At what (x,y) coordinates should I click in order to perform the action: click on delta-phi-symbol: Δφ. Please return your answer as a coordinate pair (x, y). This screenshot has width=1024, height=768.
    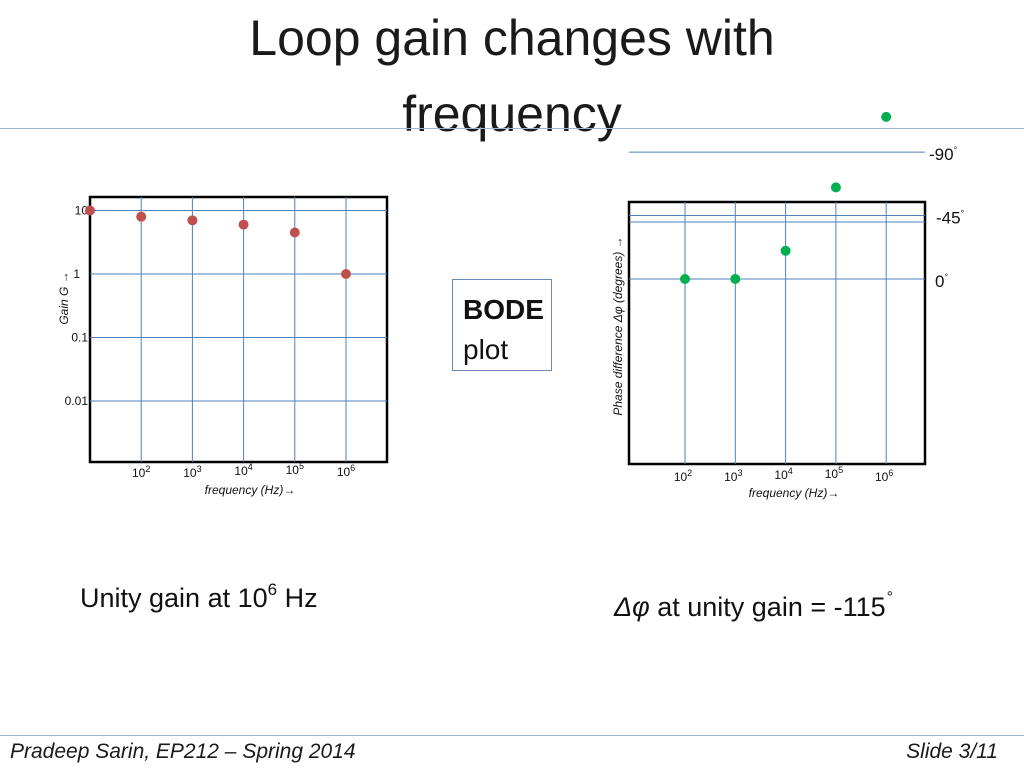
    Looking at the image, I should click on (632, 607).